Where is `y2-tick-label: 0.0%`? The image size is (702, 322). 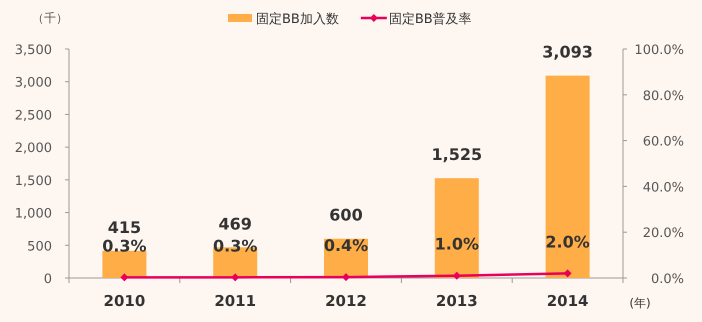
y2-tick-label: 0.0% is located at coordinates (667, 279).